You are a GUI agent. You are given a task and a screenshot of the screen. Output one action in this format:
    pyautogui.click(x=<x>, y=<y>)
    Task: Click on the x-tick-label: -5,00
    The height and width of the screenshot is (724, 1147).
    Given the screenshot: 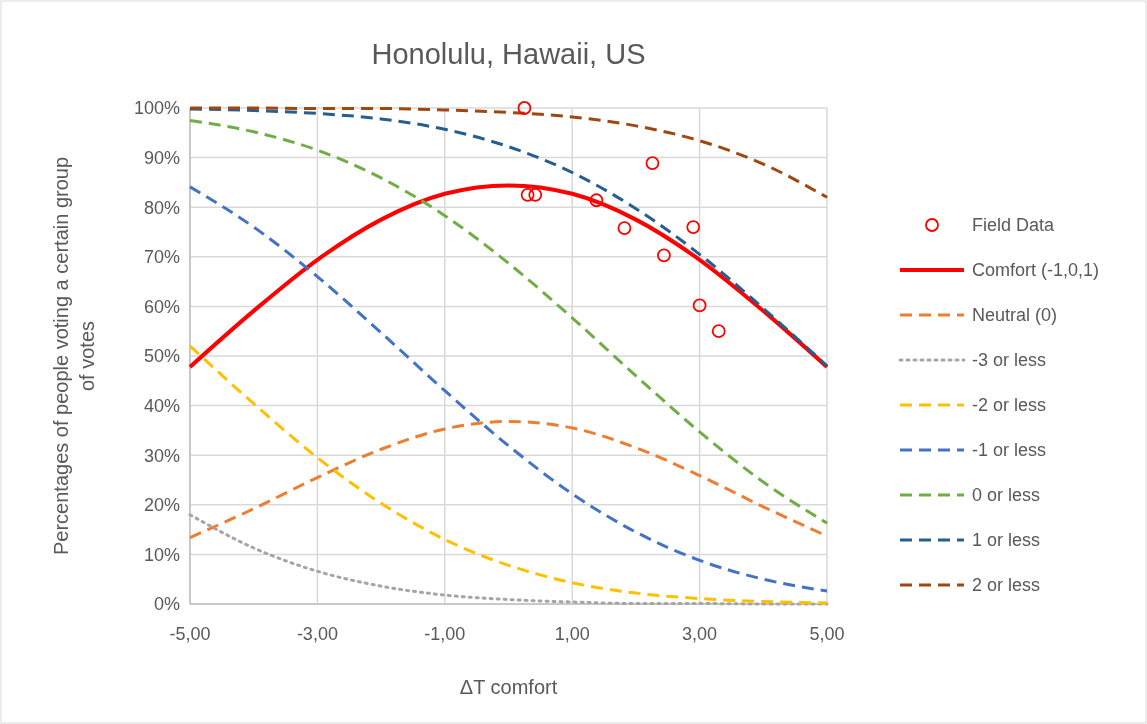 What is the action you would take?
    pyautogui.click(x=190, y=634)
    